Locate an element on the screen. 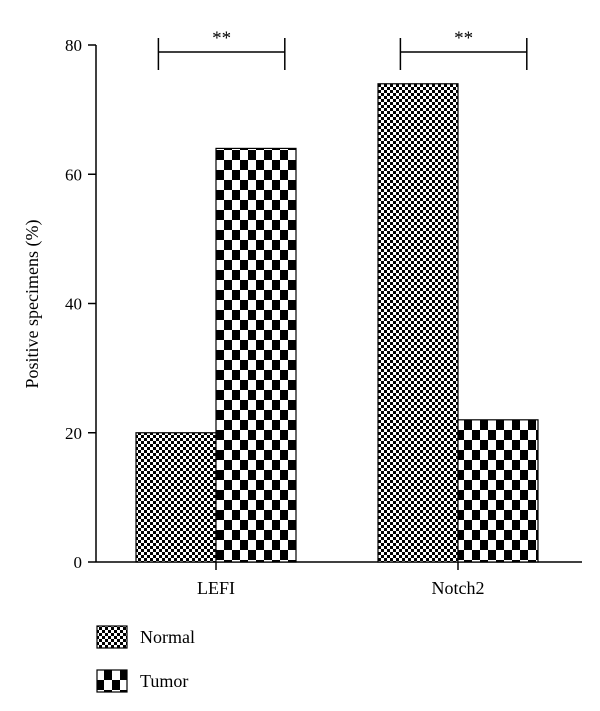  legend-item-tumor: Tumor is located at coordinates (142, 681).